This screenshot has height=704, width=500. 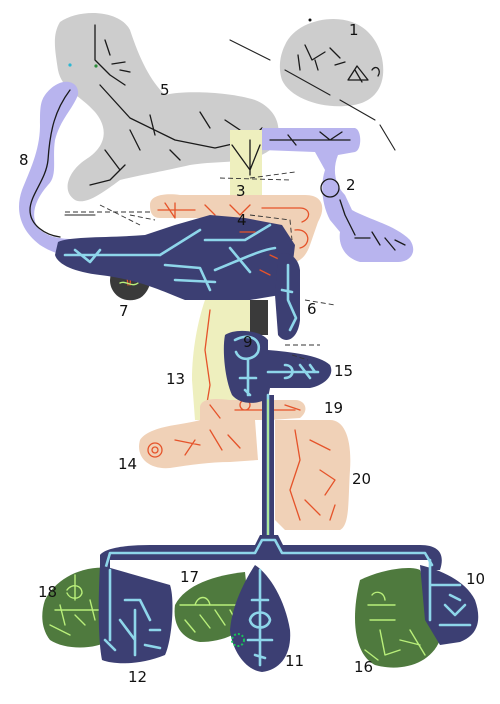 What do you see at coordinates (175, 379) in the screenshot?
I see `label-13: 13` at bounding box center [175, 379].